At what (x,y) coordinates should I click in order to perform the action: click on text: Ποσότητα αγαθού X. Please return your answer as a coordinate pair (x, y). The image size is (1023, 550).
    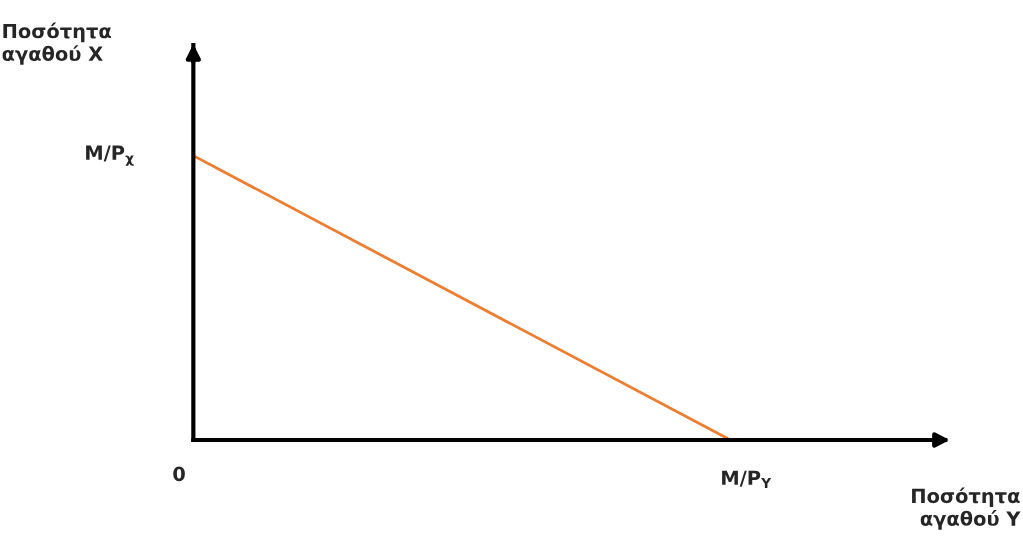
    Looking at the image, I should click on (56, 43).